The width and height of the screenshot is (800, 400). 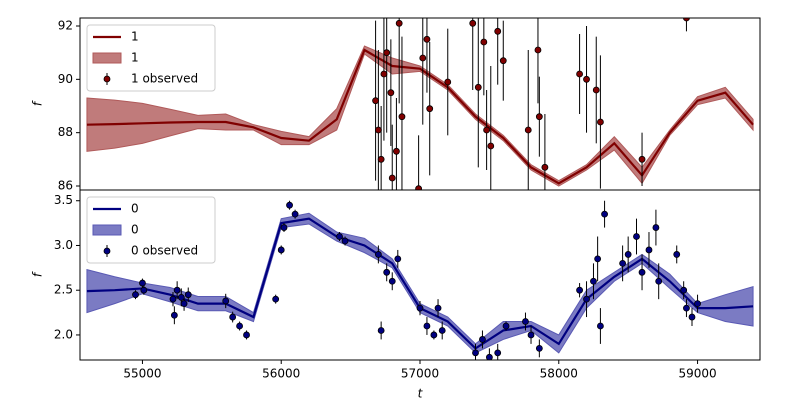 I want to click on legend-label: 1 observed, so click(x=164, y=79).